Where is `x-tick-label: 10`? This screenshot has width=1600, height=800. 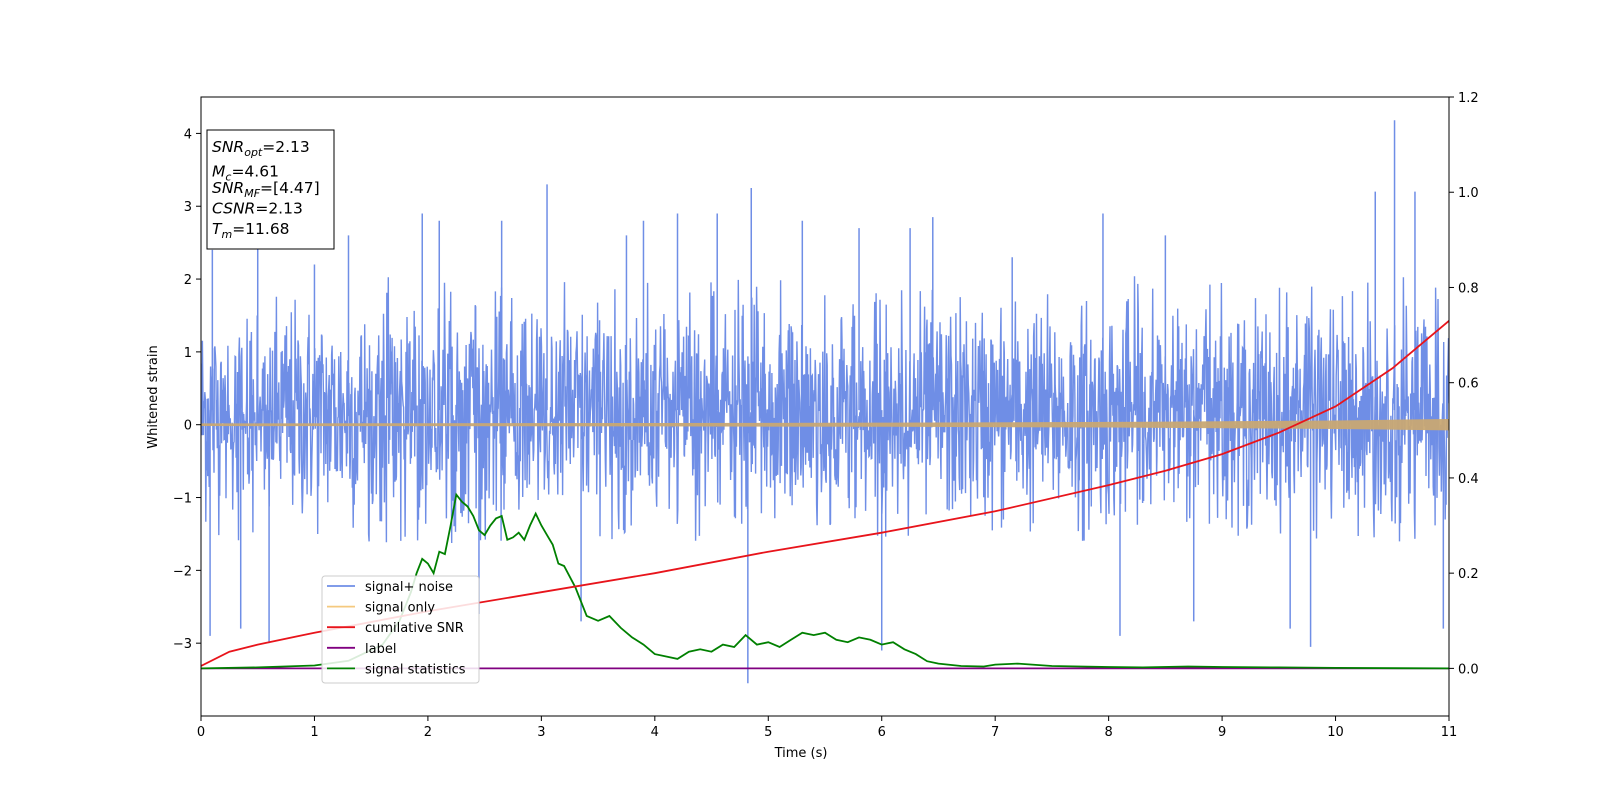
x-tick-label: 10 is located at coordinates (1335, 732).